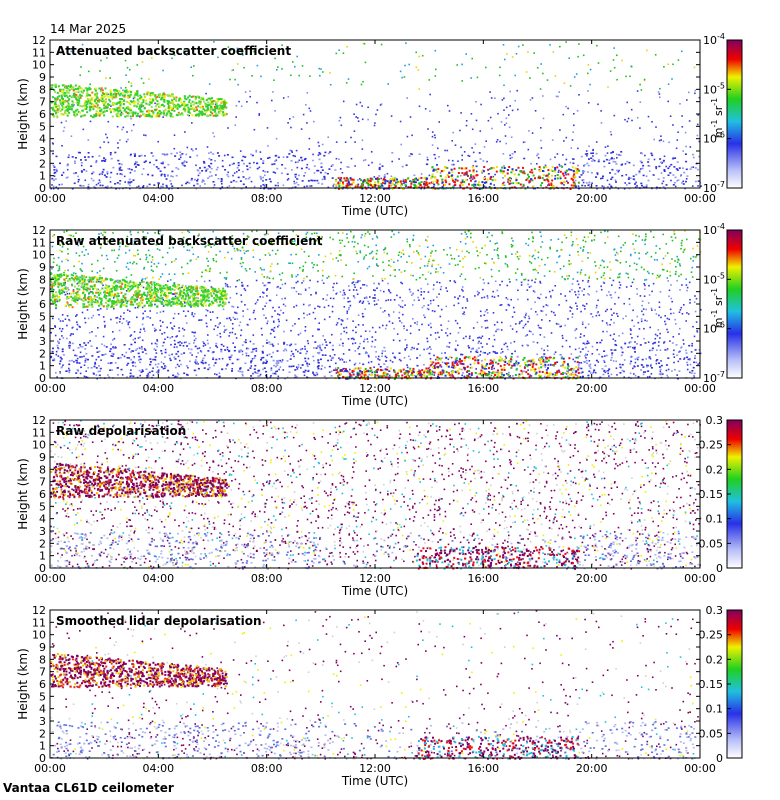 This screenshot has width=780, height=800. I want to click on y-tick-label: 1, so click(42, 176).